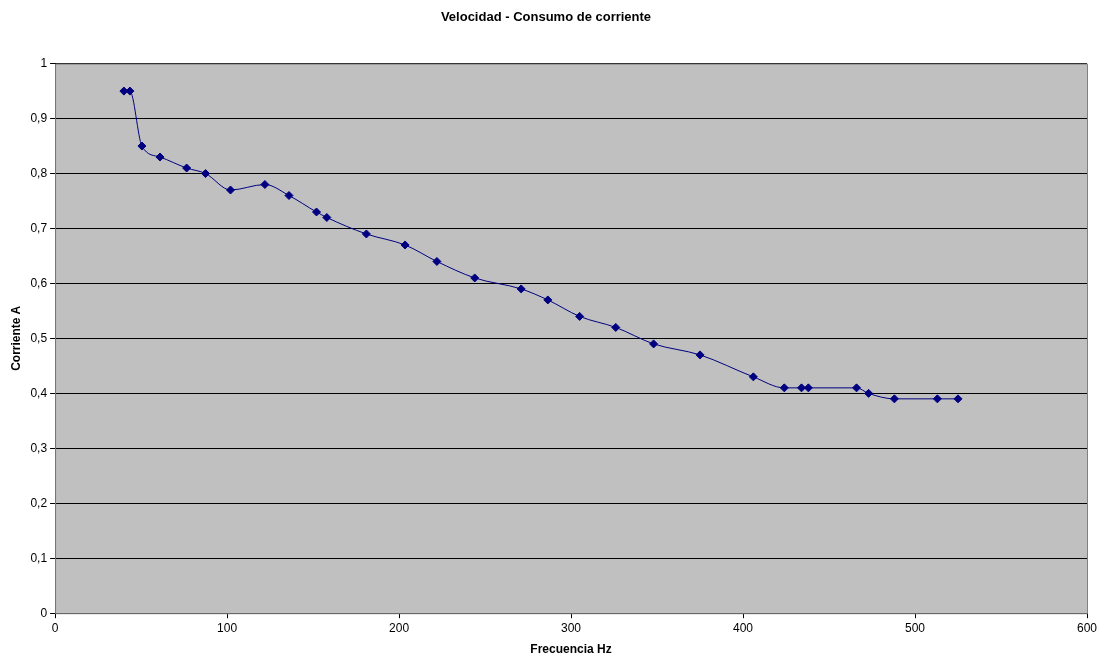 The height and width of the screenshot is (666, 1105). I want to click on x-axis-title: Frecuencia Hz, so click(571, 649).